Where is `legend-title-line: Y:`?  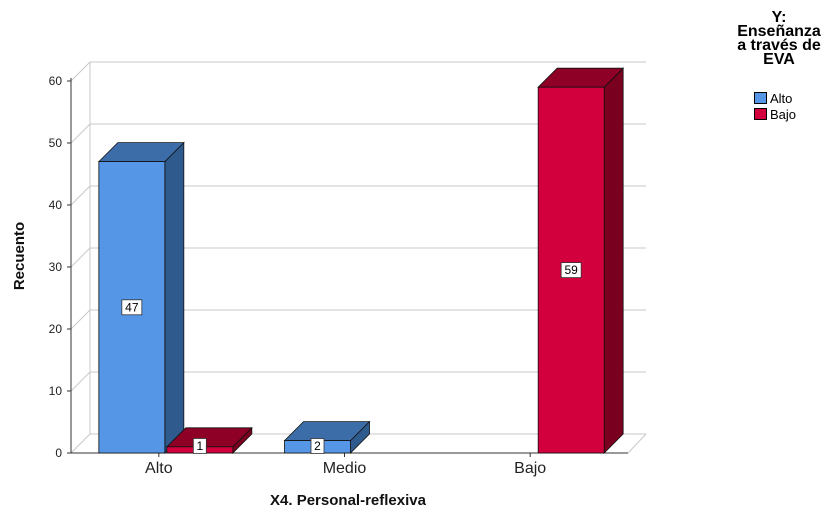
legend-title-line: Y: is located at coordinates (779, 17).